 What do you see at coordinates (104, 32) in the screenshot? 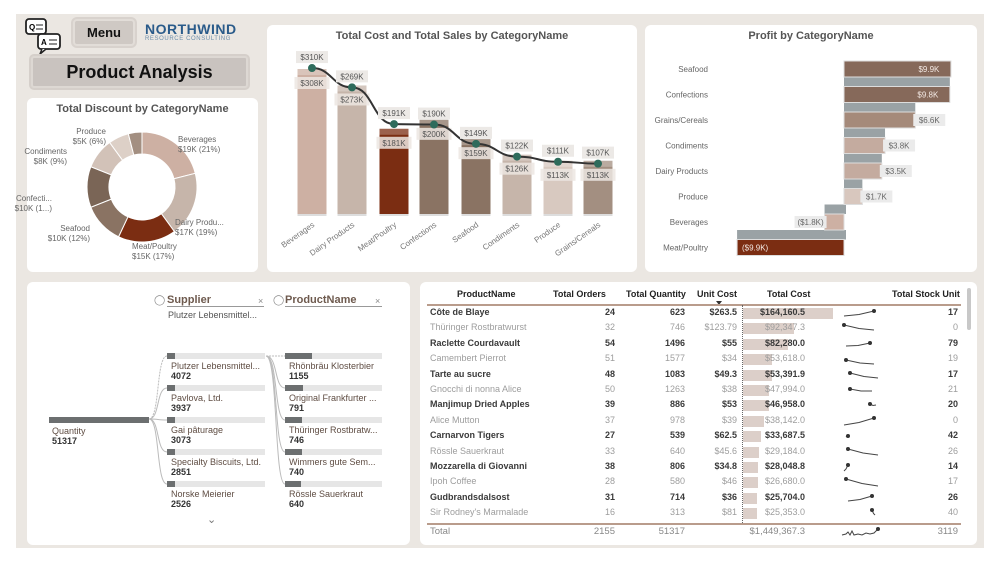
I see `menu-button: Menu` at bounding box center [104, 32].